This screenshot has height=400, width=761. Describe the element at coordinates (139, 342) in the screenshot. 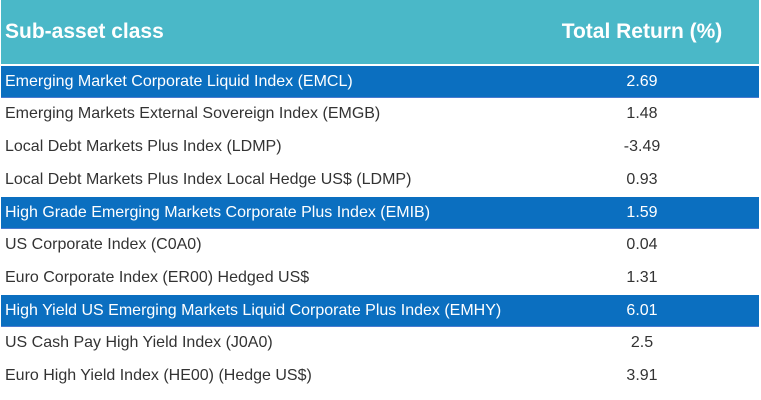

I see `row-name: US Cash Pay High Yield Index (J0A0)` at that location.